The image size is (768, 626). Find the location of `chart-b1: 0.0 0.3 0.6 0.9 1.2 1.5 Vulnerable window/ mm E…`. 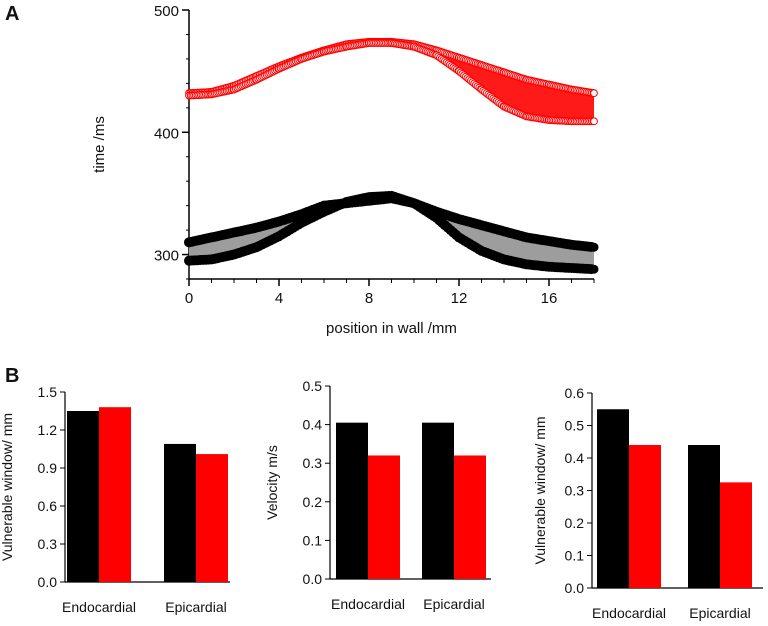

chart-b1: 0.0 0.3 0.6 0.9 1.2 1.5 Vulnerable window/ mm E… is located at coordinates (115, 499).